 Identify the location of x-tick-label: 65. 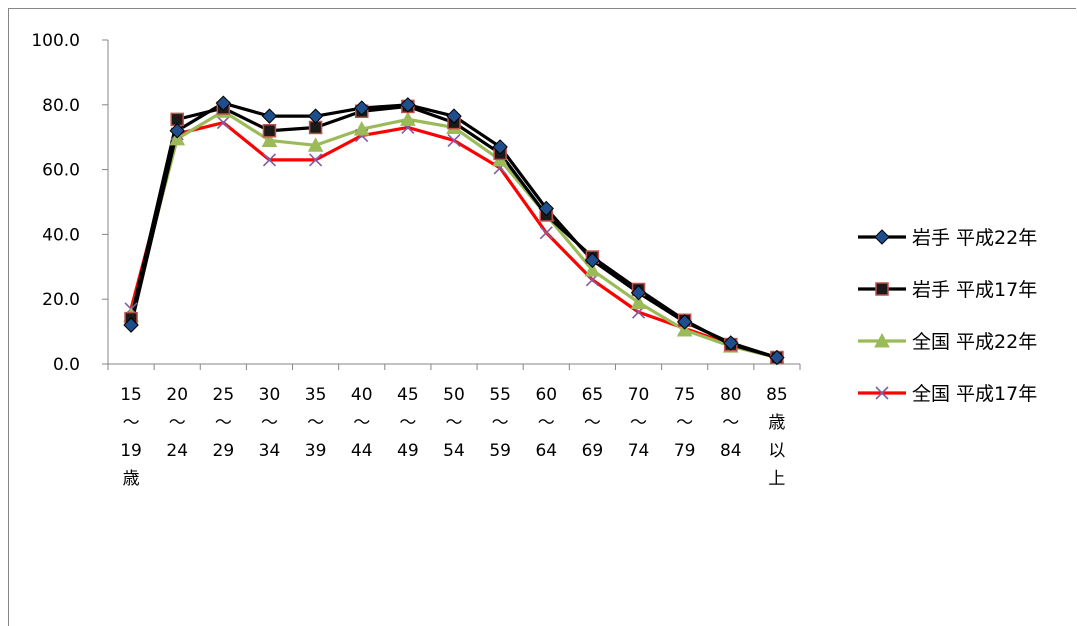
(593, 395).